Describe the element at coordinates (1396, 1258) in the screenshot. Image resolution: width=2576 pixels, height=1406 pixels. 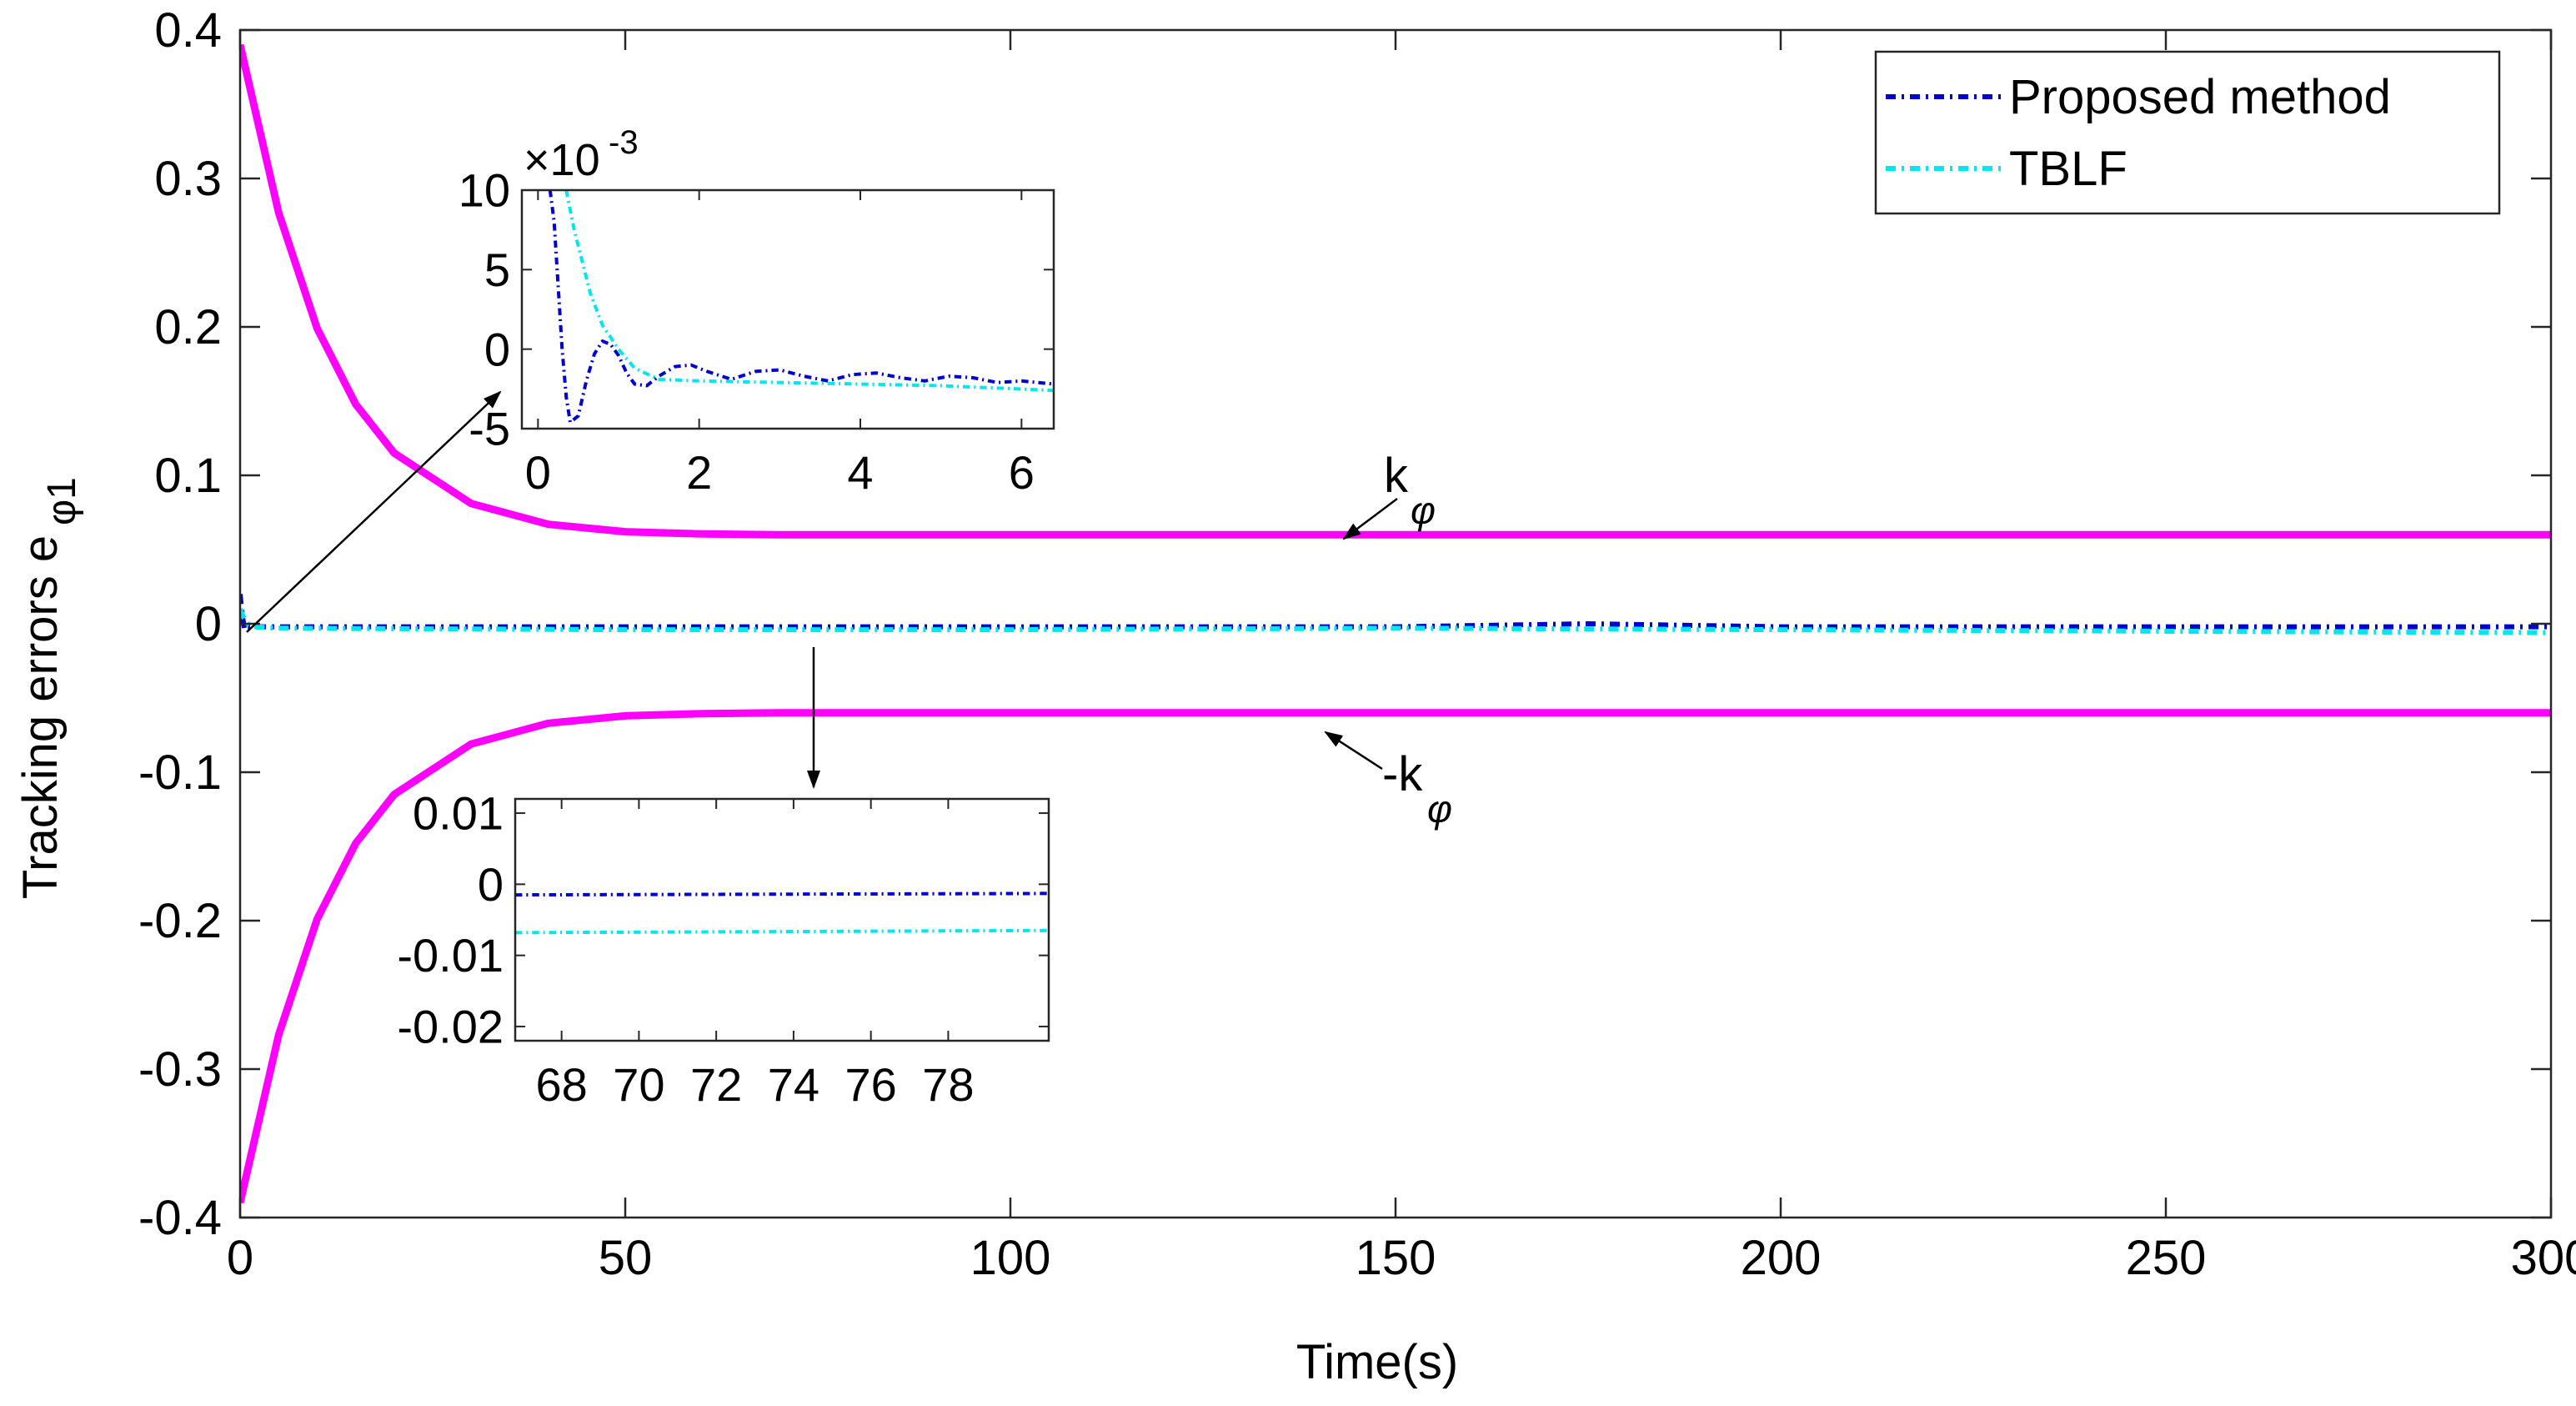
I see `x-tick-label: 150` at that location.